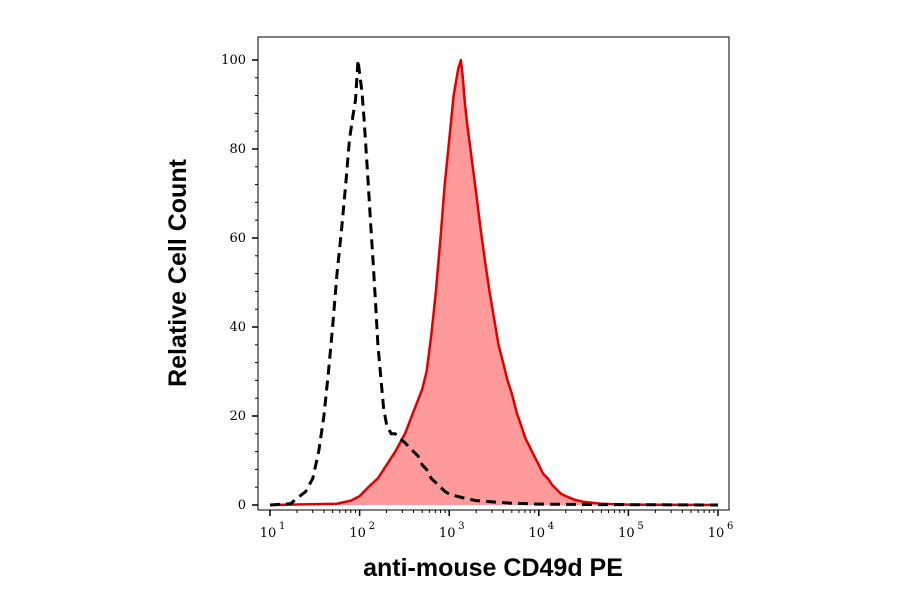 This screenshot has width=900, height=594. Describe the element at coordinates (237, 238) in the screenshot. I see `y-tick-label: 60` at that location.